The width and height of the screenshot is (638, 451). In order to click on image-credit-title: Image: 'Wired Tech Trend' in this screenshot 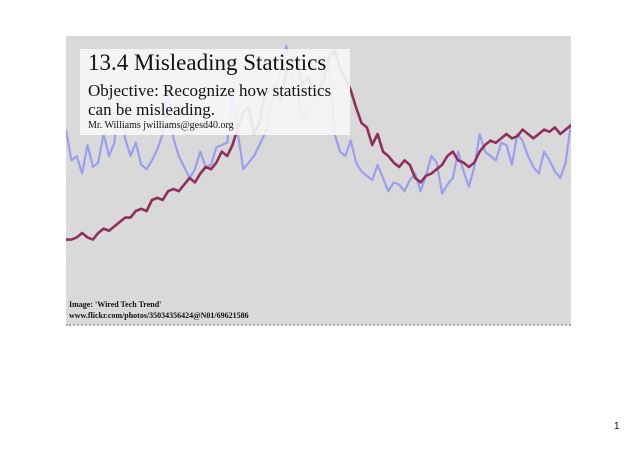, I will do `click(115, 304)`.